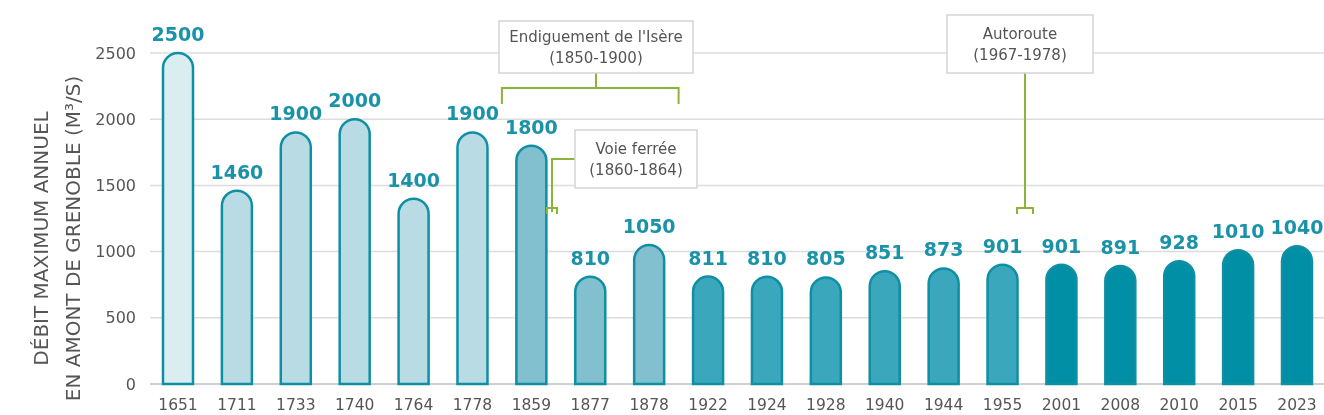 This screenshot has width=1324, height=415. What do you see at coordinates (355, 100) in the screenshot?
I see `data-label: 2000` at bounding box center [355, 100].